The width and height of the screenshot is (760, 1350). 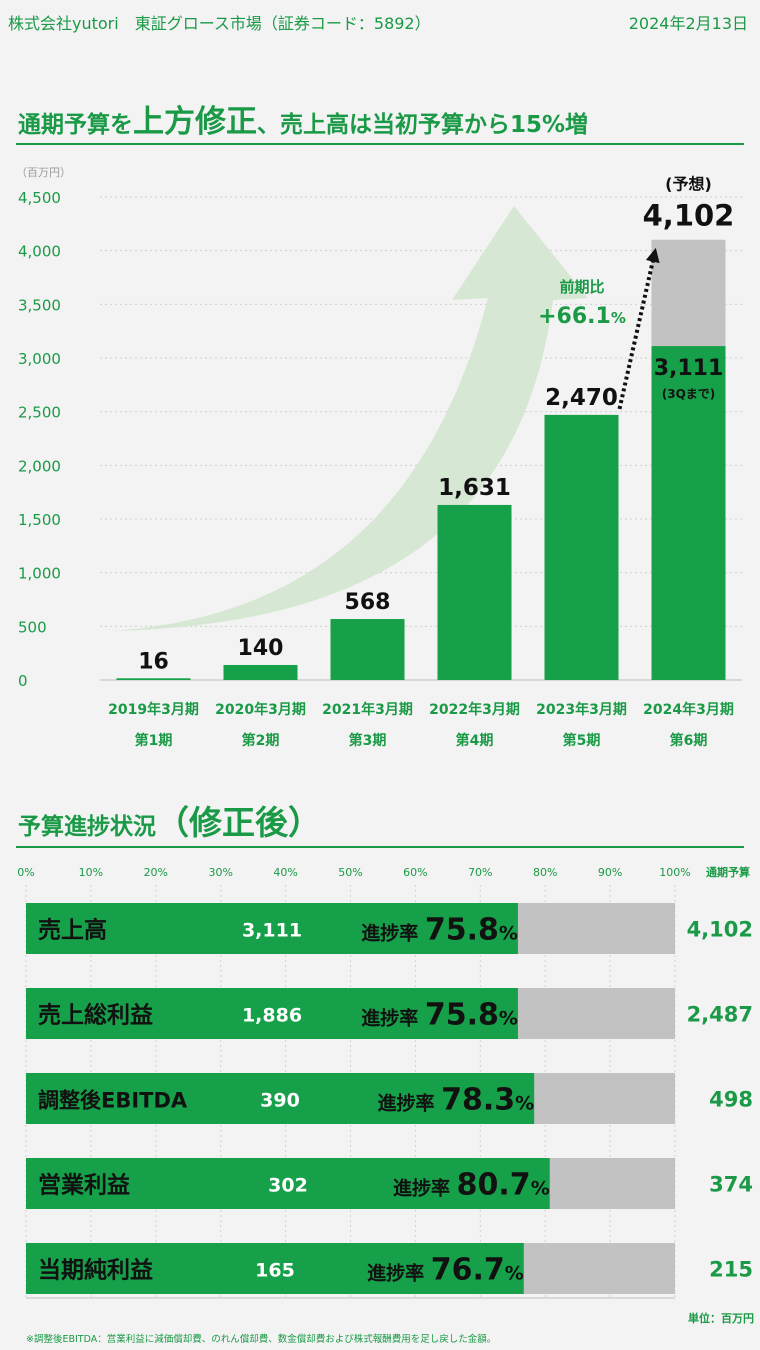 What do you see at coordinates (720, 1015) in the screenshot?
I see `row-budget-value: 2,487` at bounding box center [720, 1015].